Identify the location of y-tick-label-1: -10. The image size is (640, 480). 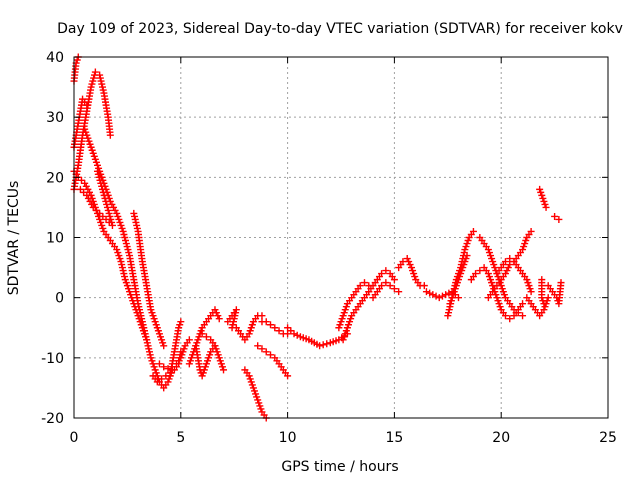
(52, 359).